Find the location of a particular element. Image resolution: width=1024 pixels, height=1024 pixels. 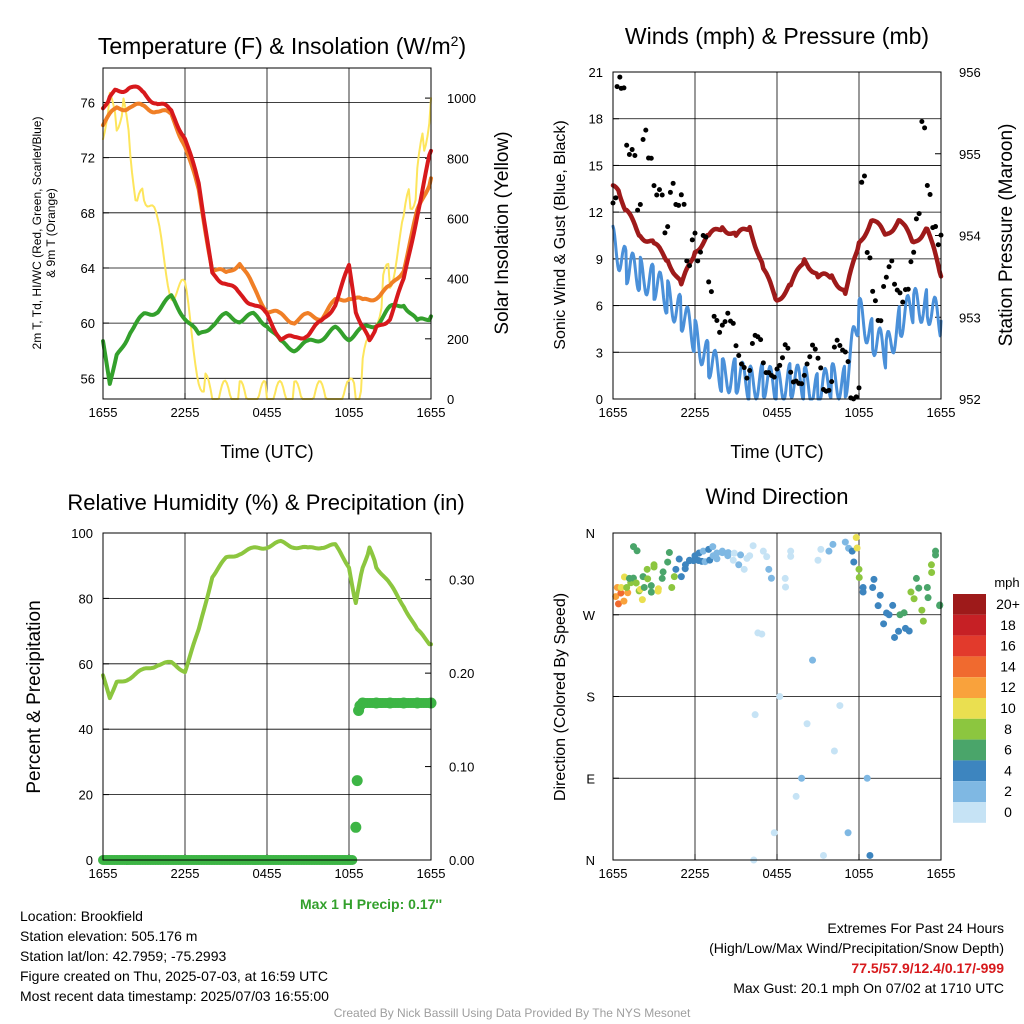

pressure-ytick-label: 955 is located at coordinates (970, 154).